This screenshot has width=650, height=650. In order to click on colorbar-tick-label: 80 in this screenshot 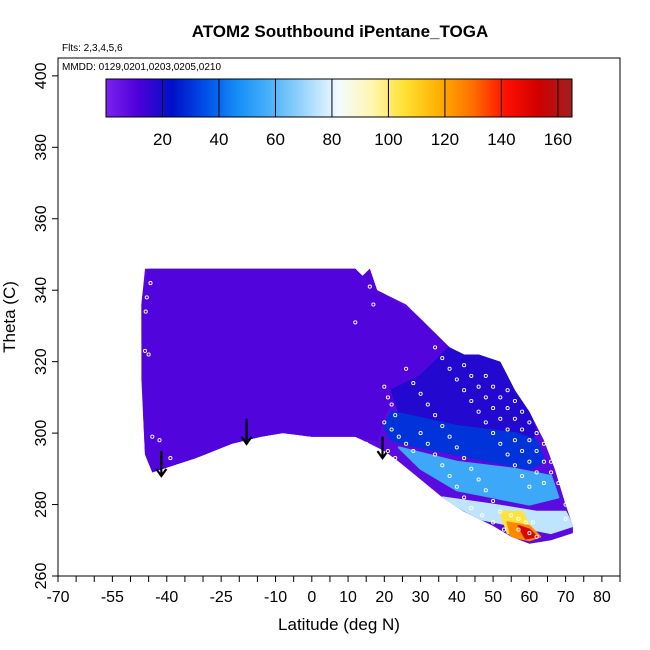, I will do `click(331, 139)`.